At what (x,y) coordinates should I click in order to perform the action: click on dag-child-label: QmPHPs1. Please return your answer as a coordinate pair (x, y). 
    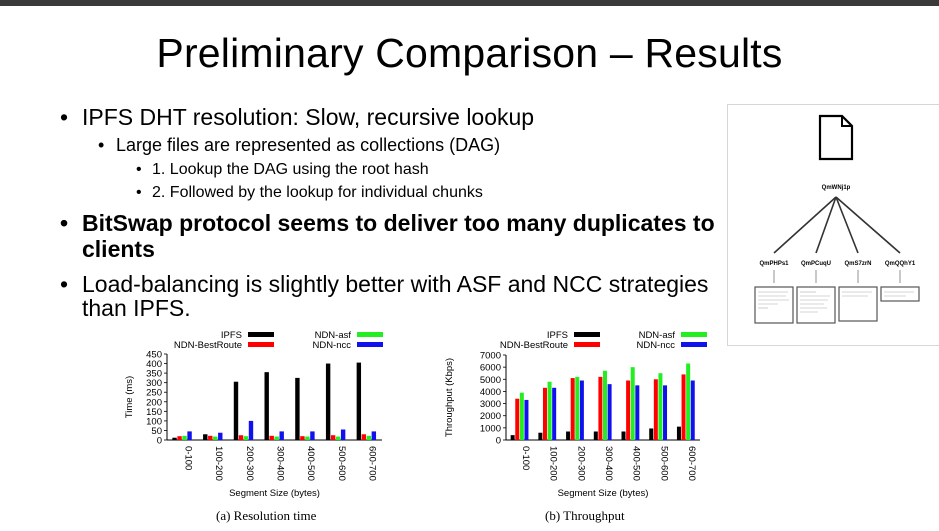
    Looking at the image, I should click on (774, 264).